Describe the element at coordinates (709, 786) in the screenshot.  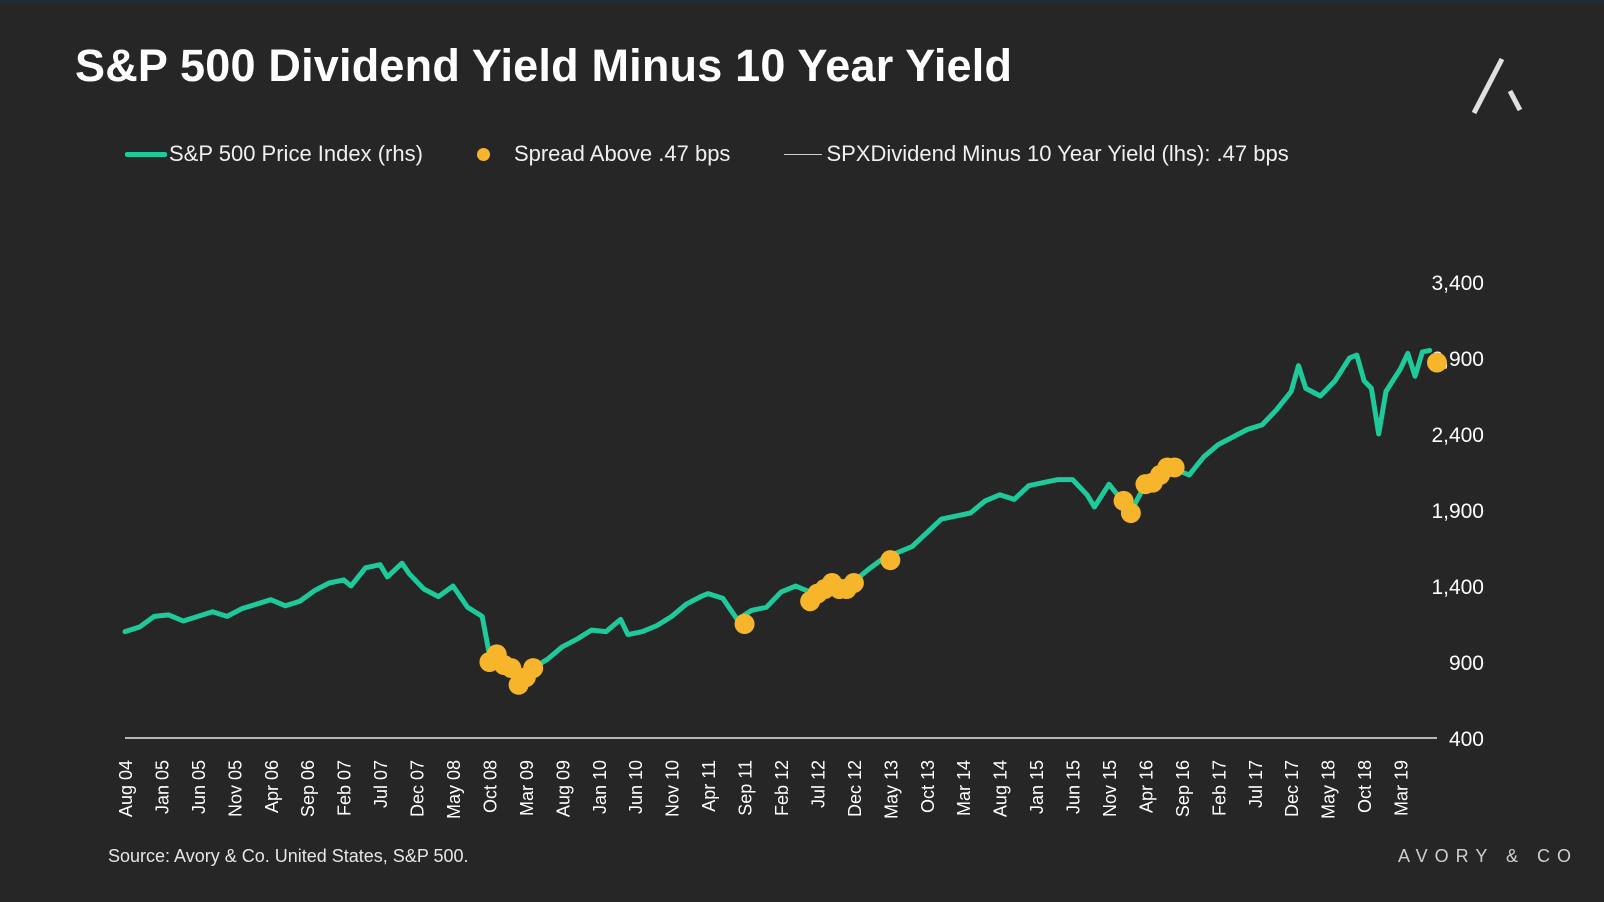
I see `x-tick-label: Apr 11` at that location.